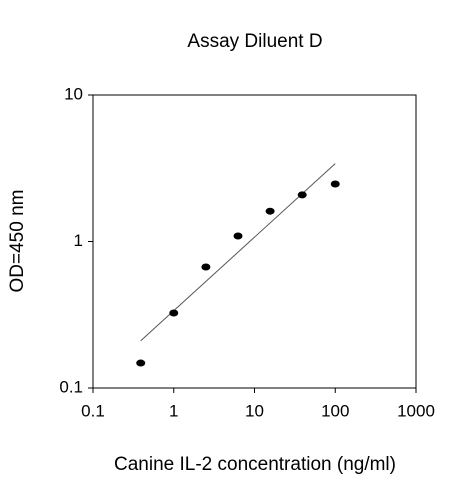 The width and height of the screenshot is (463, 480). What do you see at coordinates (71, 386) in the screenshot?
I see `y-tick-label: 0.1` at bounding box center [71, 386].